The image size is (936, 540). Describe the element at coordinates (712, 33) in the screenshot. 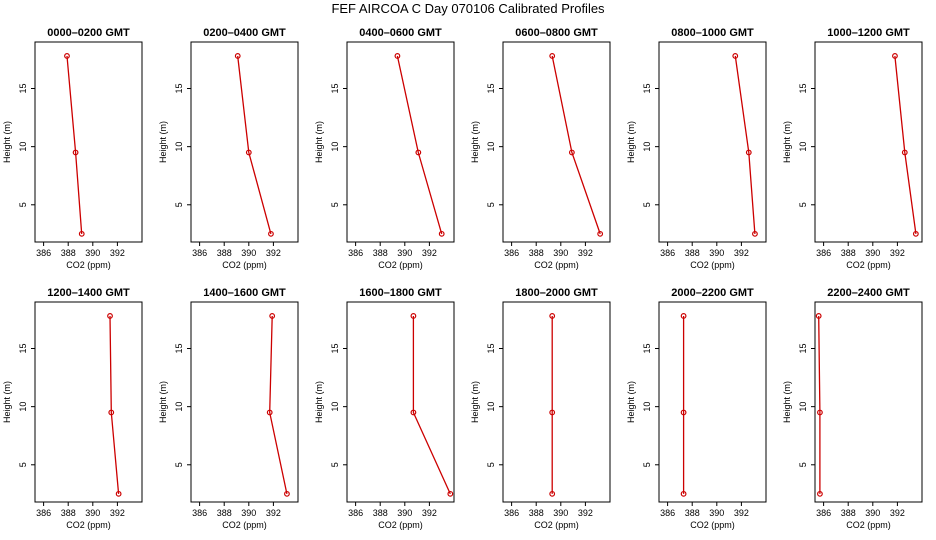

I see `panel-title-4: 0800–1000 GMT` at that location.